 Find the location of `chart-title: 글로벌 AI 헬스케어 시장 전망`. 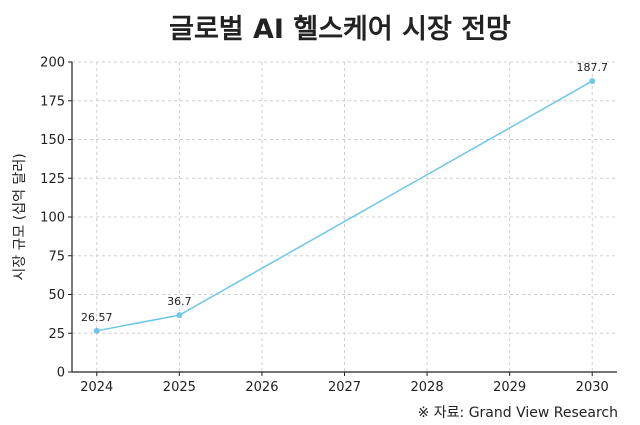

chart-title: 글로벌 AI 헬스케어 시장 전망 is located at coordinates (340, 29).